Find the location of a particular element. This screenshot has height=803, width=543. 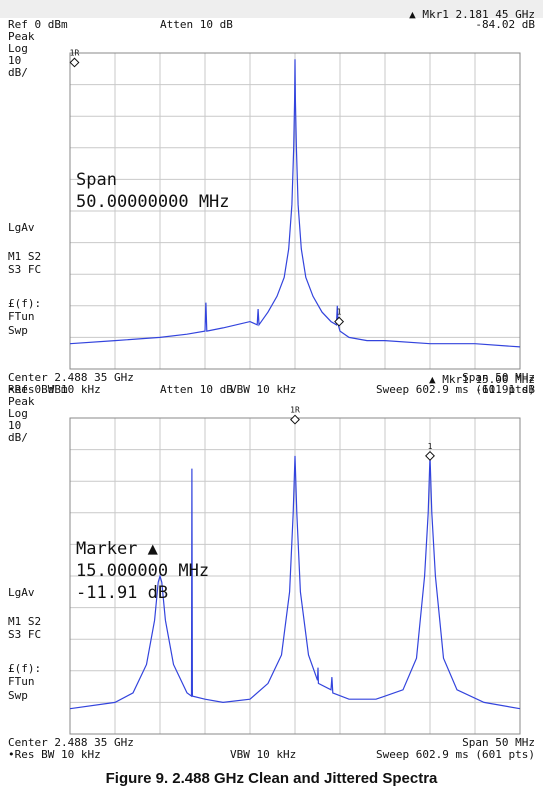

top-strip is located at coordinates (271, 9).